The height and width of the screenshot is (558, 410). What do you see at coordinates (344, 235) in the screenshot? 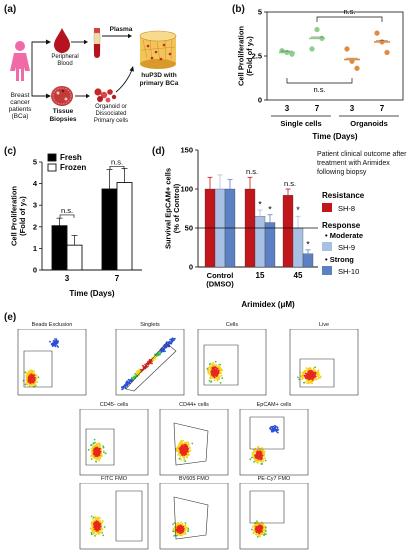
I see `legend-moderate: • Moderate` at bounding box center [344, 235].